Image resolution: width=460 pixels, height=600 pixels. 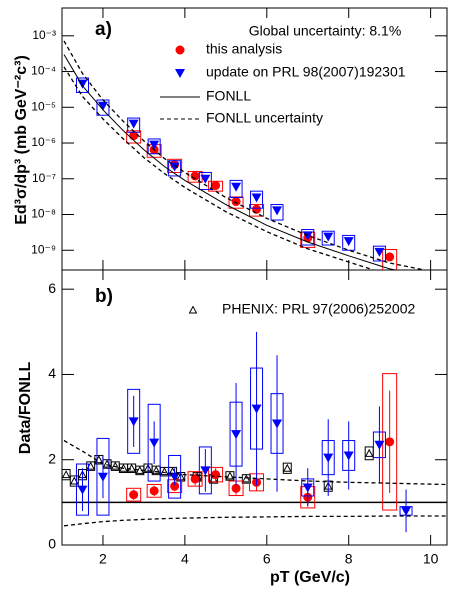 What do you see at coordinates (21, 140) in the screenshot?
I see `y-axis-label-a: Ed³σ/dp³ (mb GeV⁻²c³)` at bounding box center [21, 140].